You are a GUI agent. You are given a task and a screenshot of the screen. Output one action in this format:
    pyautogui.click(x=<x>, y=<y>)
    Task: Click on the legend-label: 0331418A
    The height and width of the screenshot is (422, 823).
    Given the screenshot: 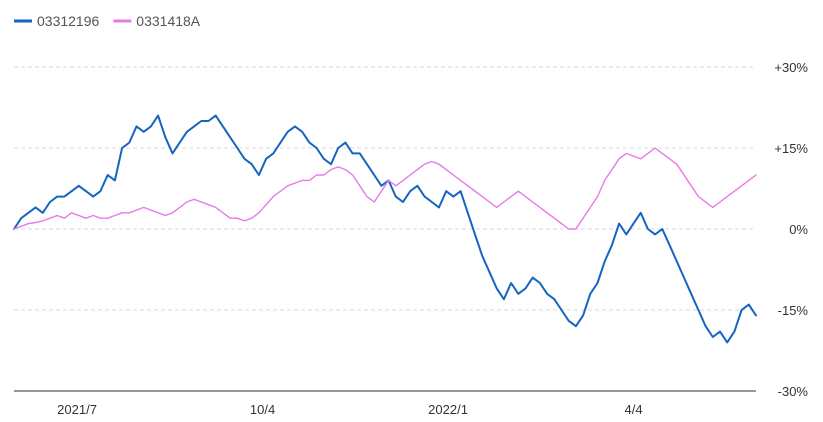 What is the action you would take?
    pyautogui.click(x=168, y=21)
    